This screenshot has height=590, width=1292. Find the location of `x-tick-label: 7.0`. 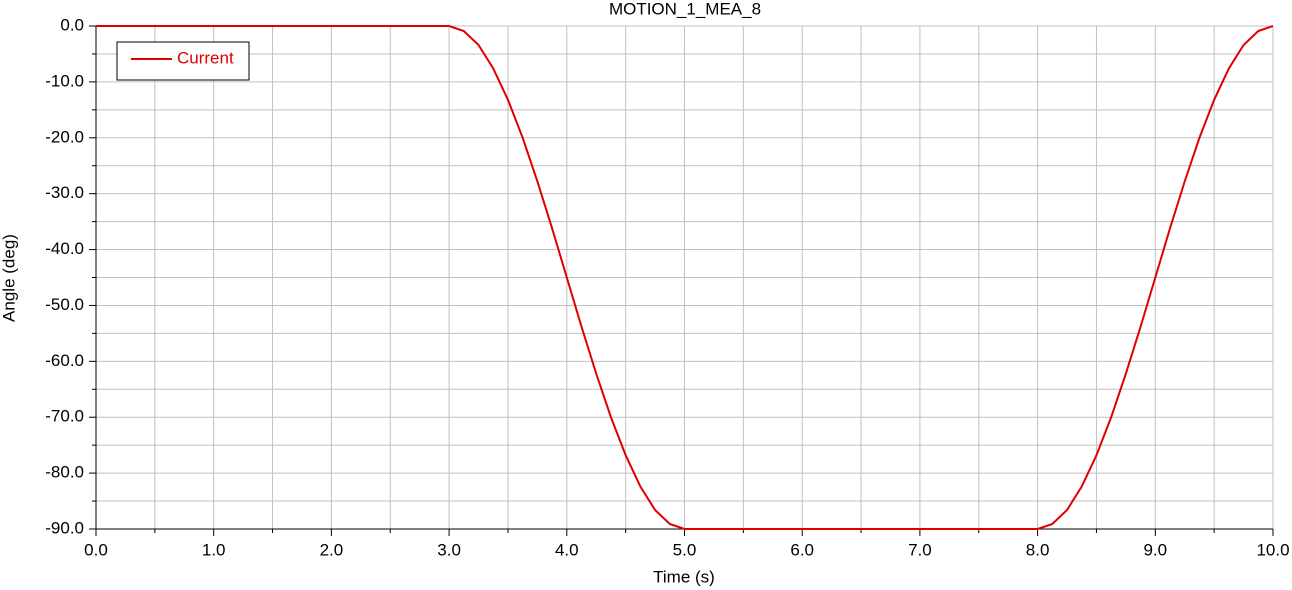

x-tick-label: 7.0 is located at coordinates (920, 549).